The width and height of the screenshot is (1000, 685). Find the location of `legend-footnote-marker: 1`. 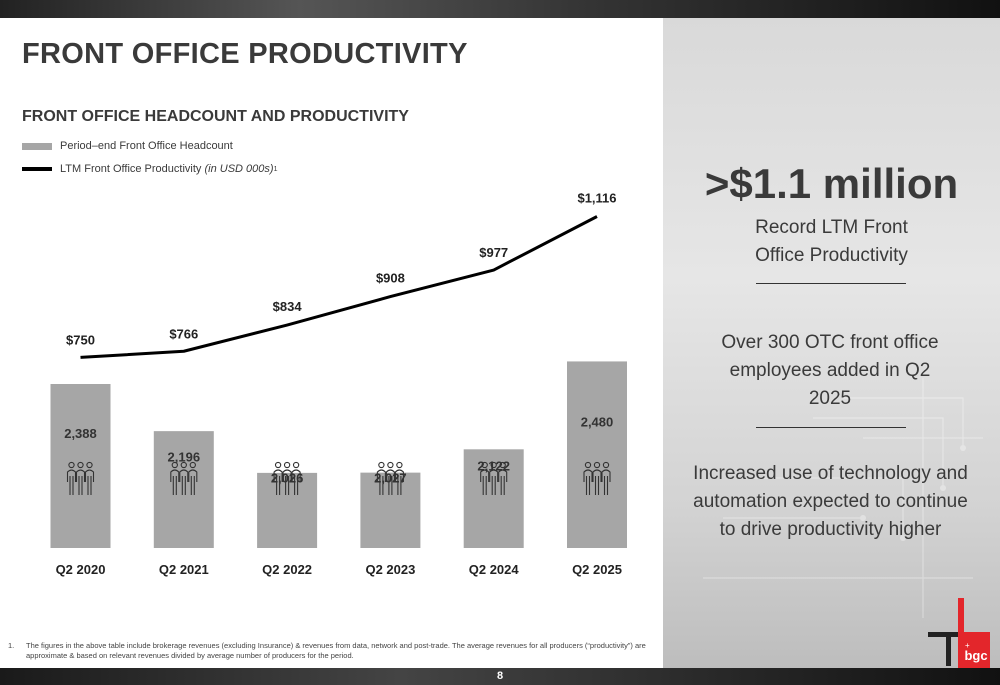

legend-footnote-marker: 1 is located at coordinates (275, 169).